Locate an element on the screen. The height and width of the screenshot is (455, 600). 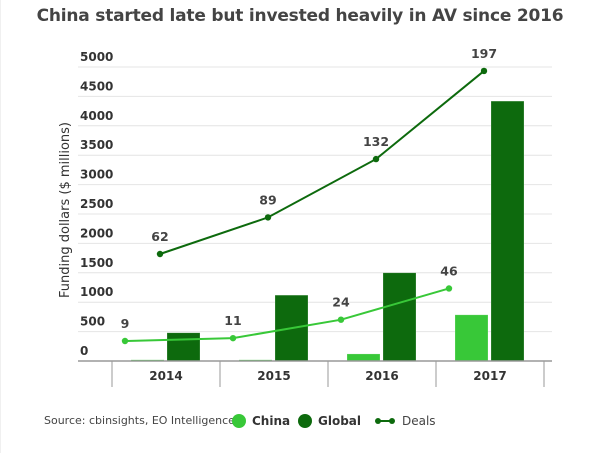
x-tick-label: 2015 is located at coordinates (273, 376).